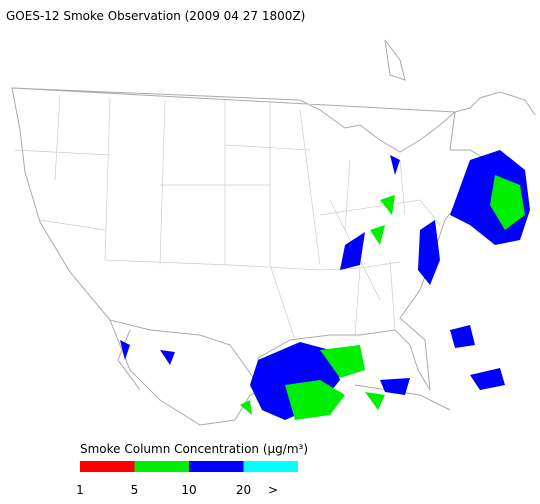 This screenshot has width=540, height=504. I want to click on colorbar-tick-label: 1, so click(80, 490).